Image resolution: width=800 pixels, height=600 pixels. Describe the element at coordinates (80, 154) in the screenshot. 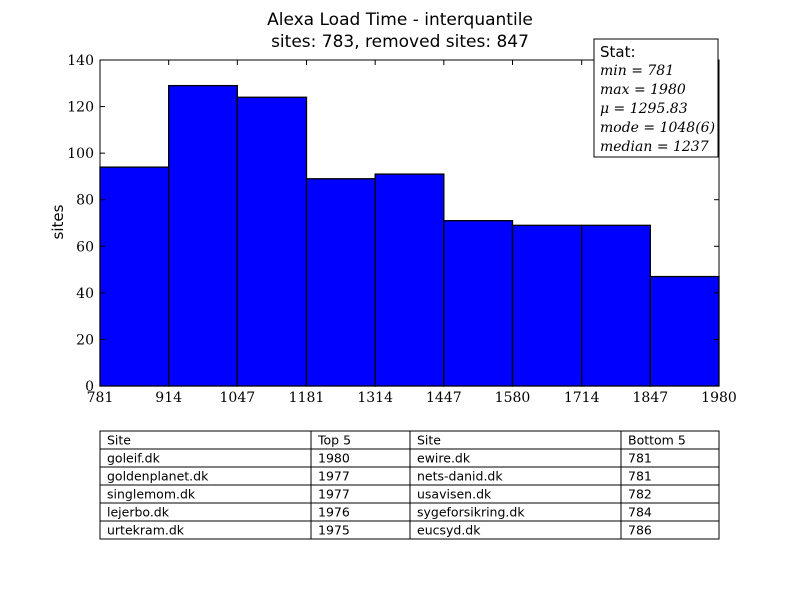

I see `y-tick-label: 100` at that location.